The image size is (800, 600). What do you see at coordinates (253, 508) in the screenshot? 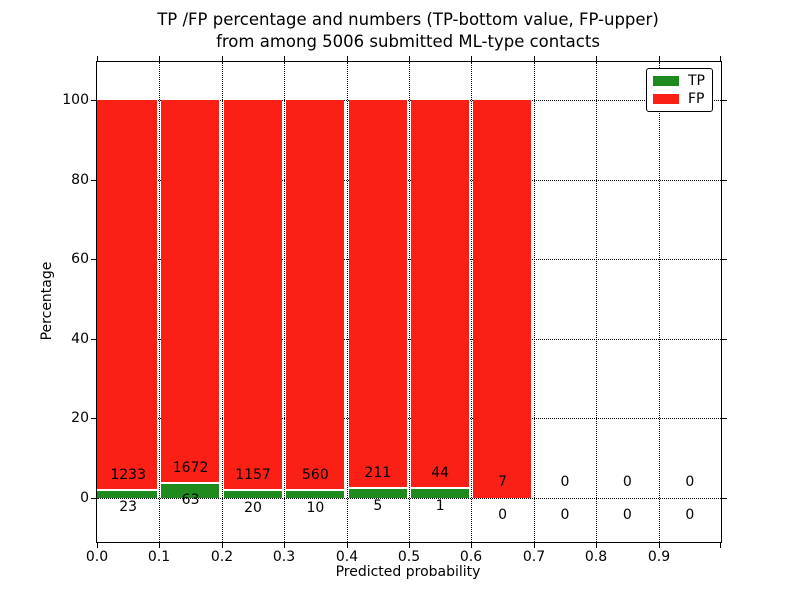
I see `tp-count-label: 20` at bounding box center [253, 508].